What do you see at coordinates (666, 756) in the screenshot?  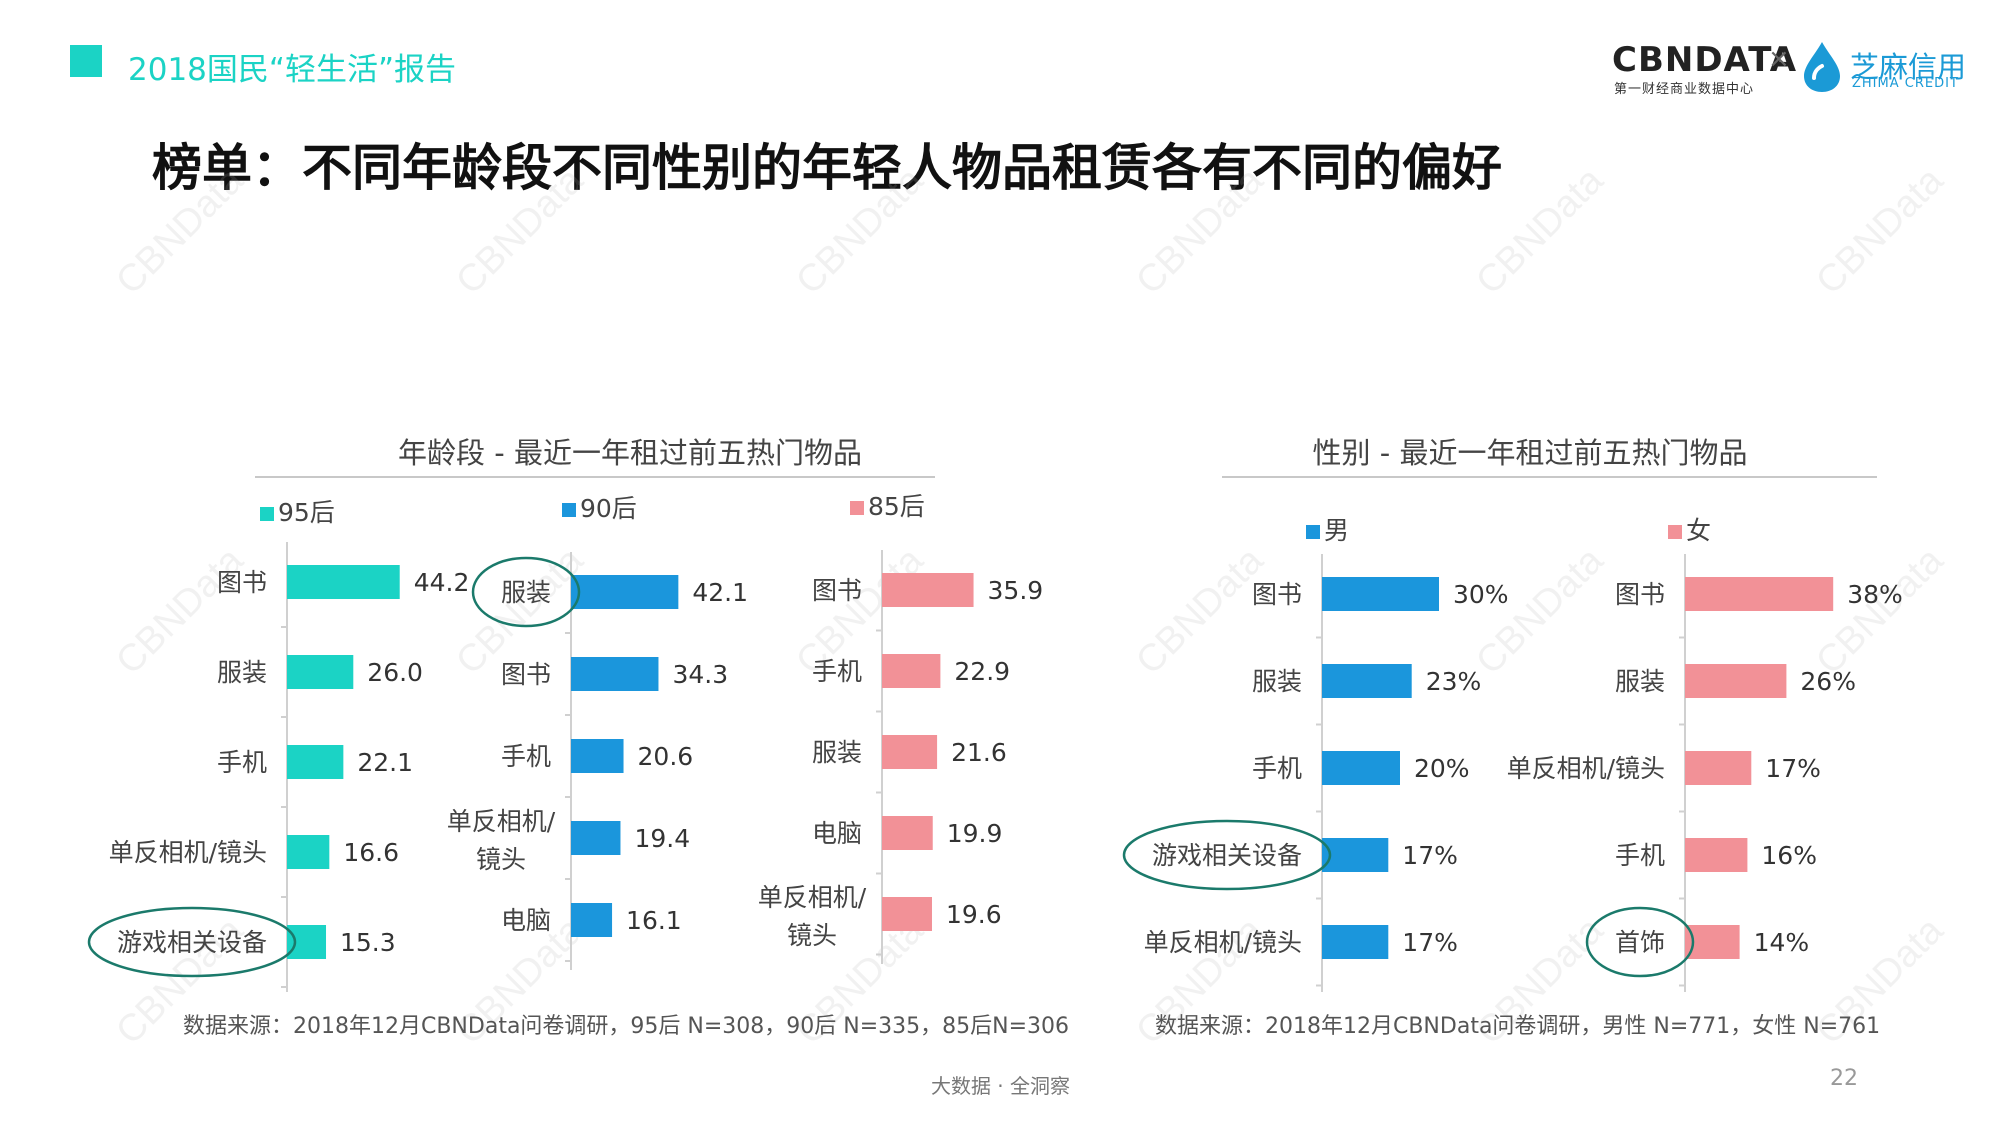 I see `value-label: 20.6` at bounding box center [666, 756].